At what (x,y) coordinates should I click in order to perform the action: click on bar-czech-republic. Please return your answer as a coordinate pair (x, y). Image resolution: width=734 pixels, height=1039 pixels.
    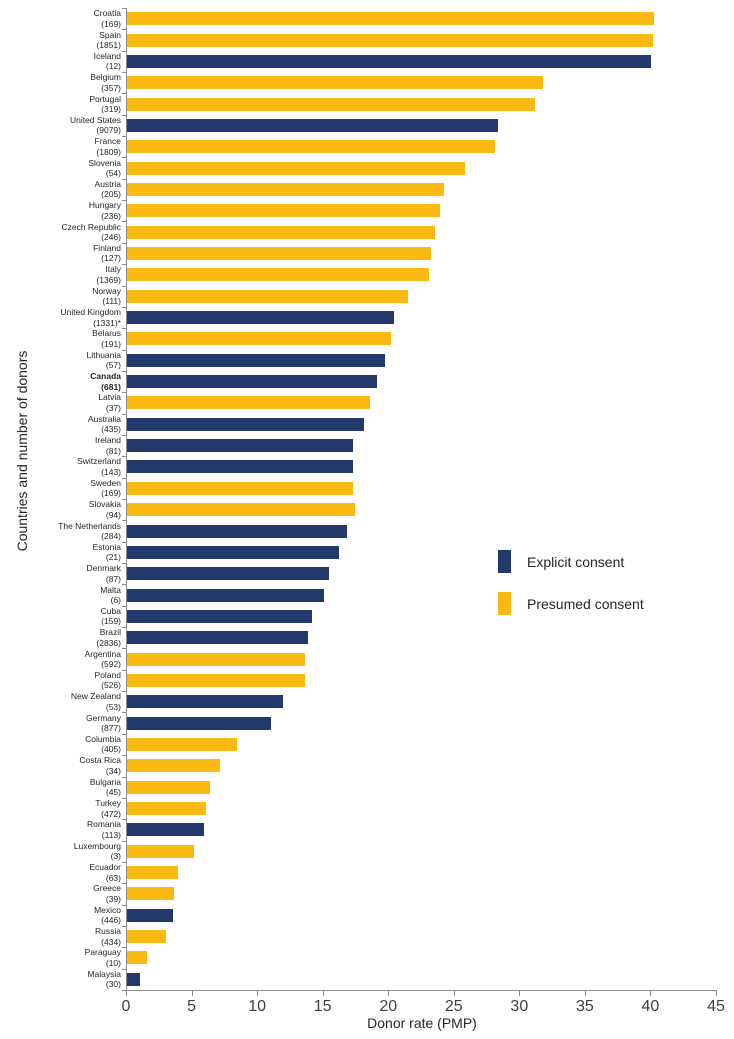
    Looking at the image, I should click on (281, 232).